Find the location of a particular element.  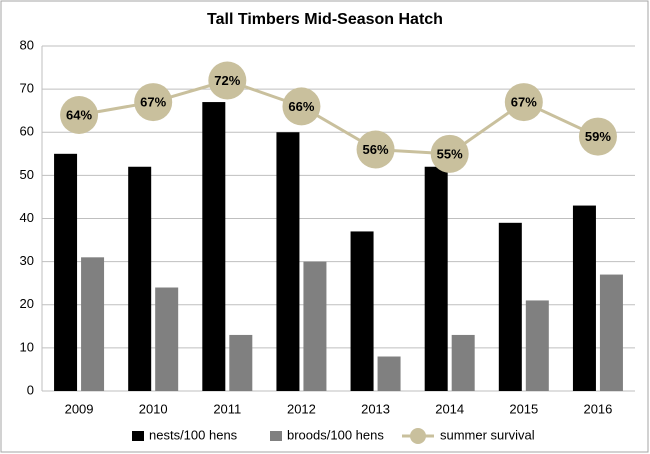

x-tick-label: 2014 is located at coordinates (449, 408).